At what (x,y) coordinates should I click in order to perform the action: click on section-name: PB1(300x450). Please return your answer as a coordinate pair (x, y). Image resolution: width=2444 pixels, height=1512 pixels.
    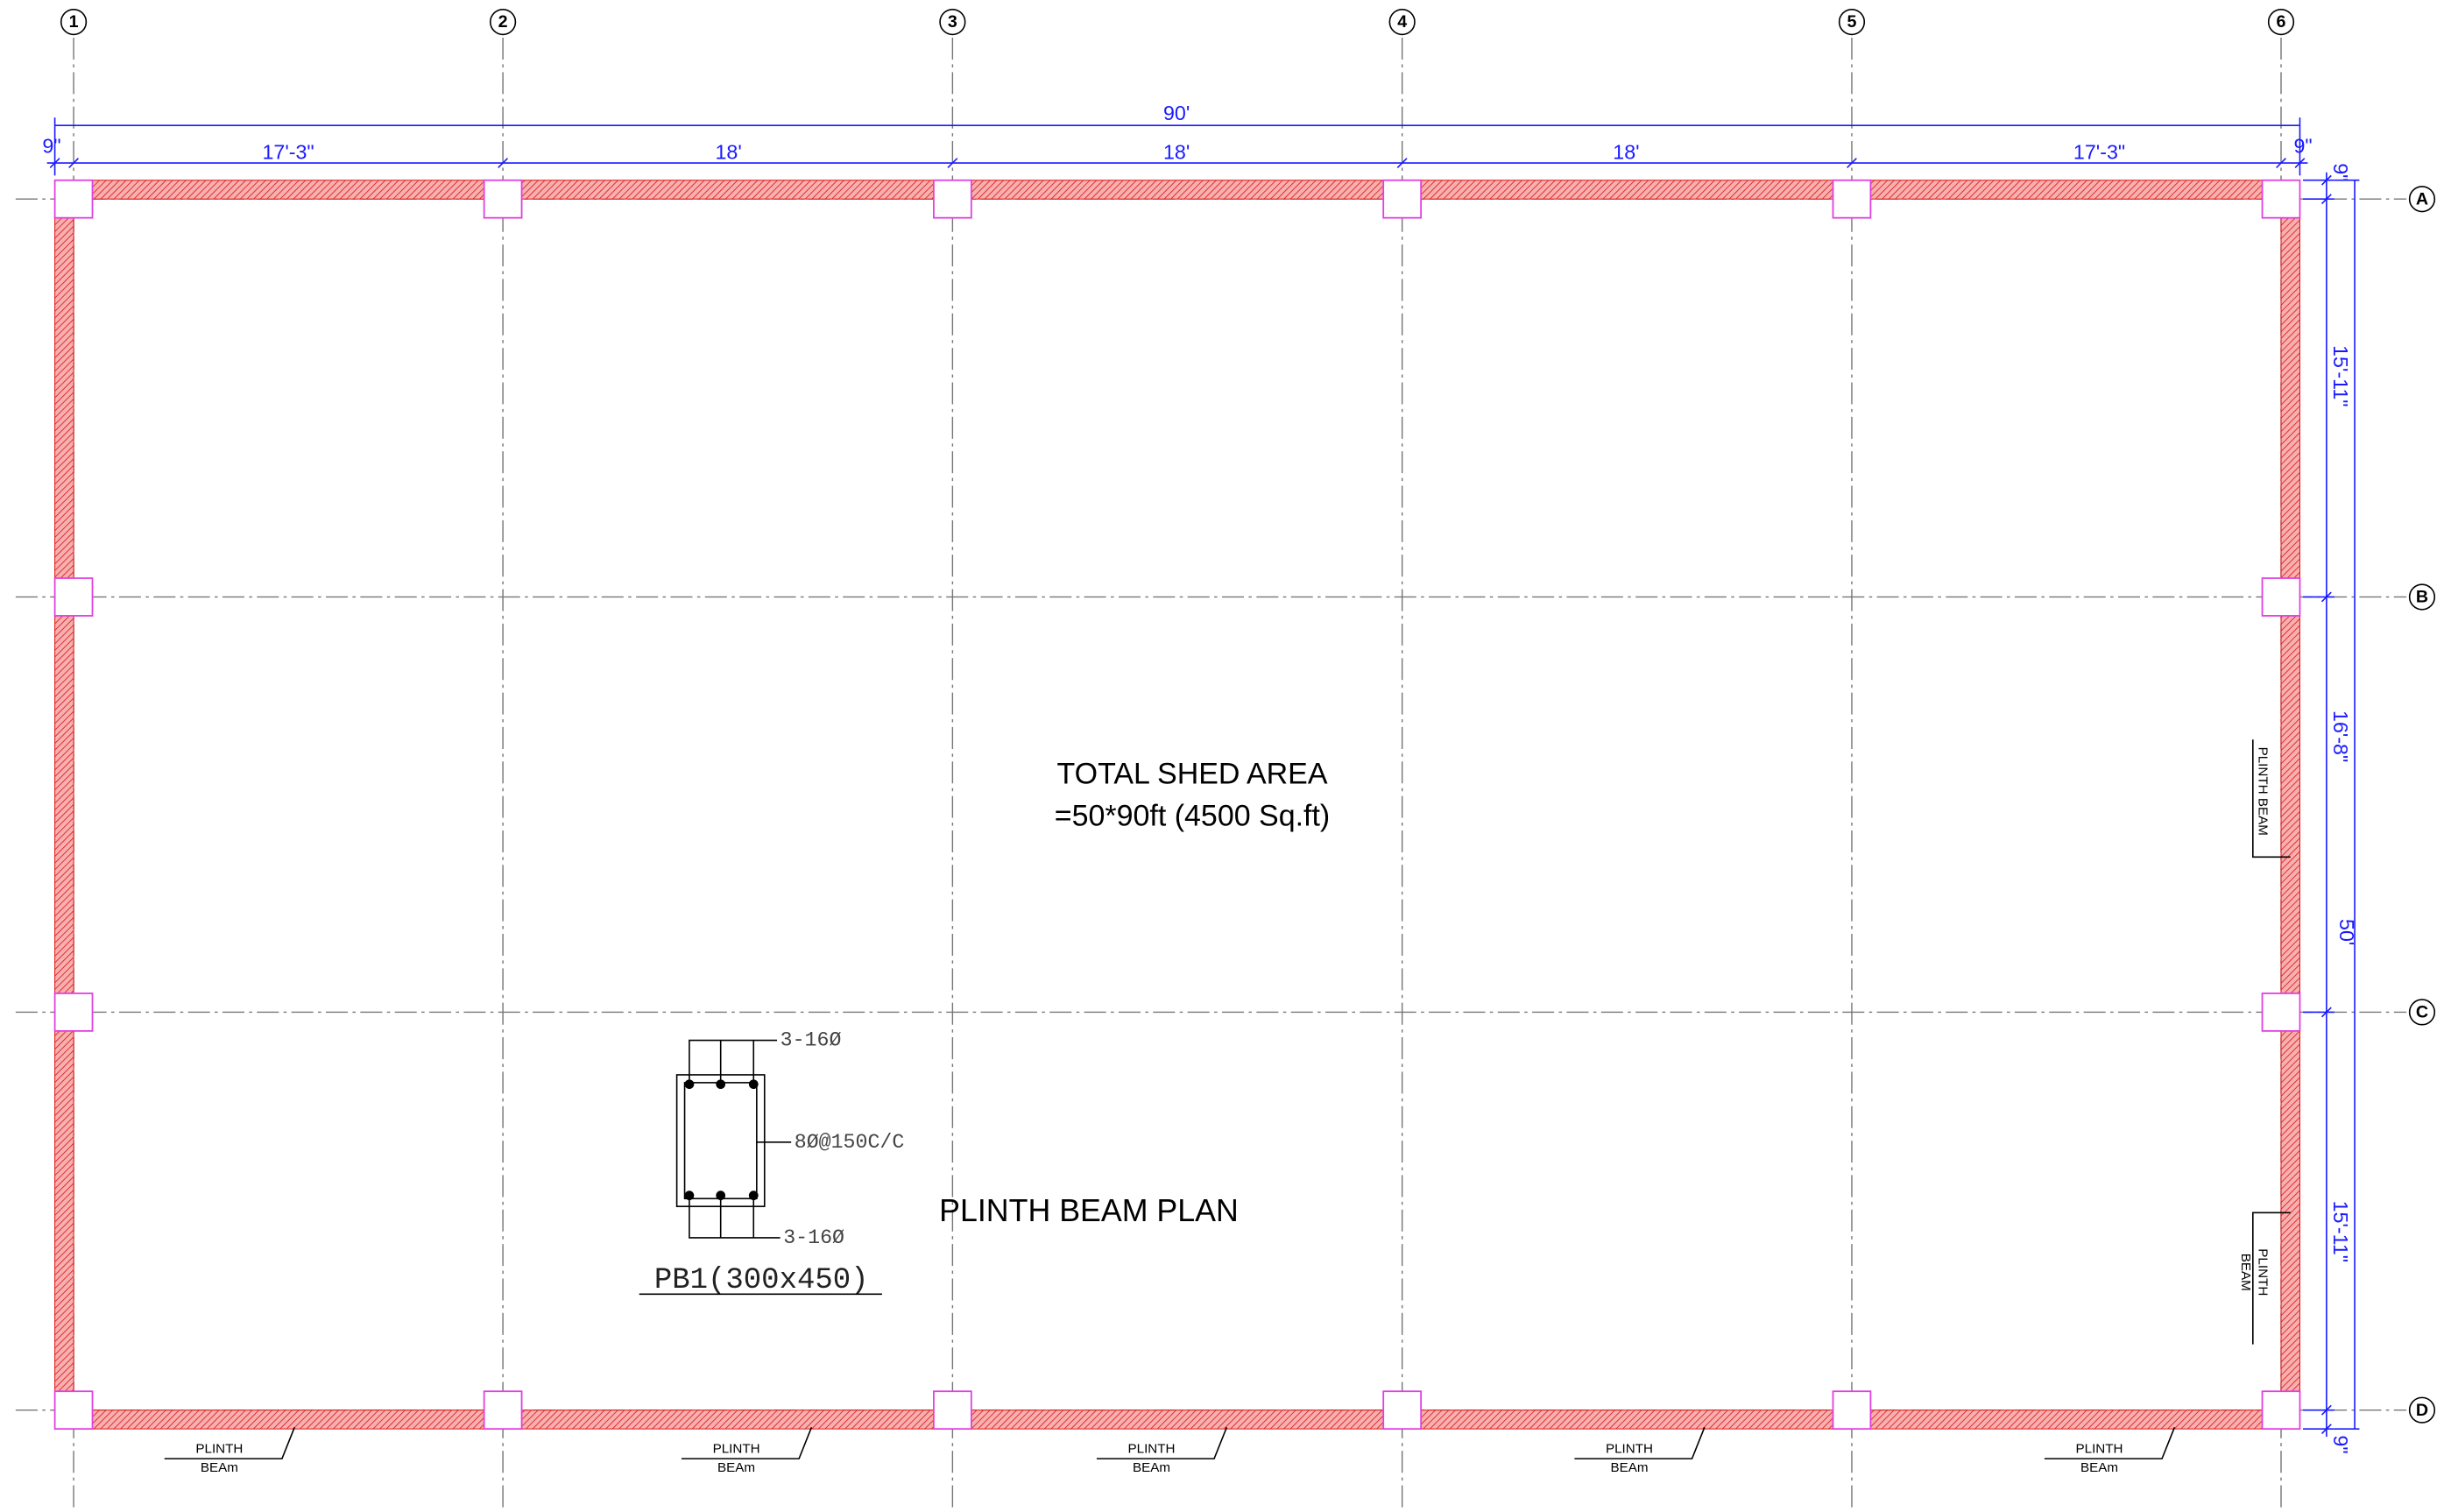
    Looking at the image, I should click on (761, 1281).